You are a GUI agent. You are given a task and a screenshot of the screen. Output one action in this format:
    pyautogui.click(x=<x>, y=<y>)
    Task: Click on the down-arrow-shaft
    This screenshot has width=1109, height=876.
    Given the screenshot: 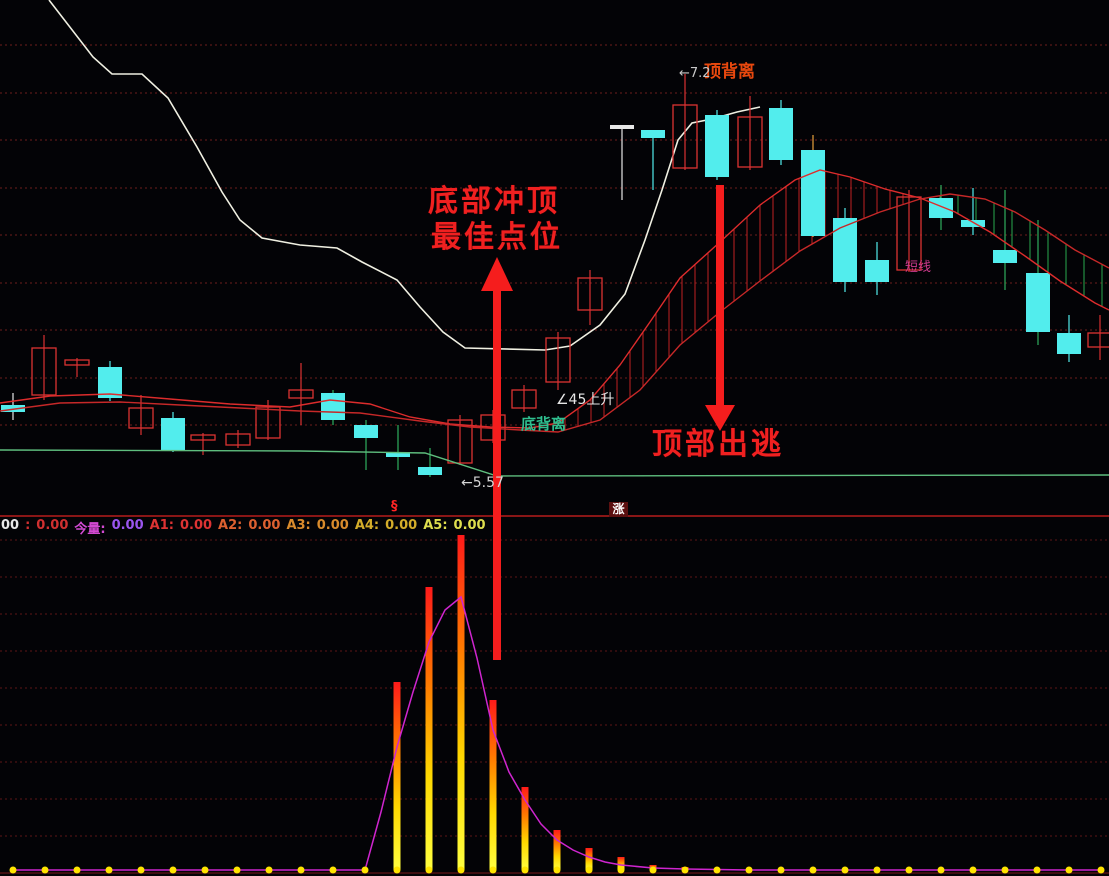 What is the action you would take?
    pyautogui.click(x=720, y=295)
    